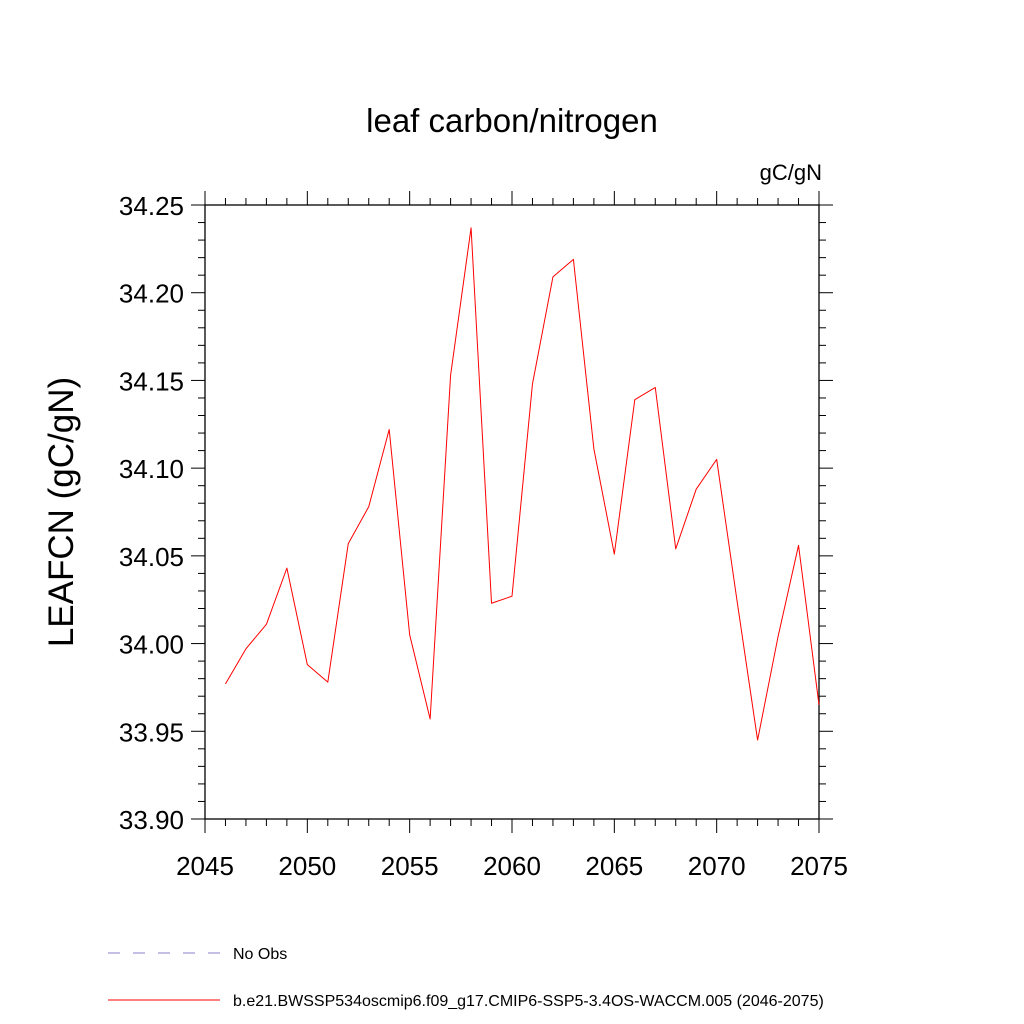 The height and width of the screenshot is (1024, 1024). Describe the element at coordinates (512, 120) in the screenshot. I see `chart-title: leaf carbon/nitrogen` at that location.